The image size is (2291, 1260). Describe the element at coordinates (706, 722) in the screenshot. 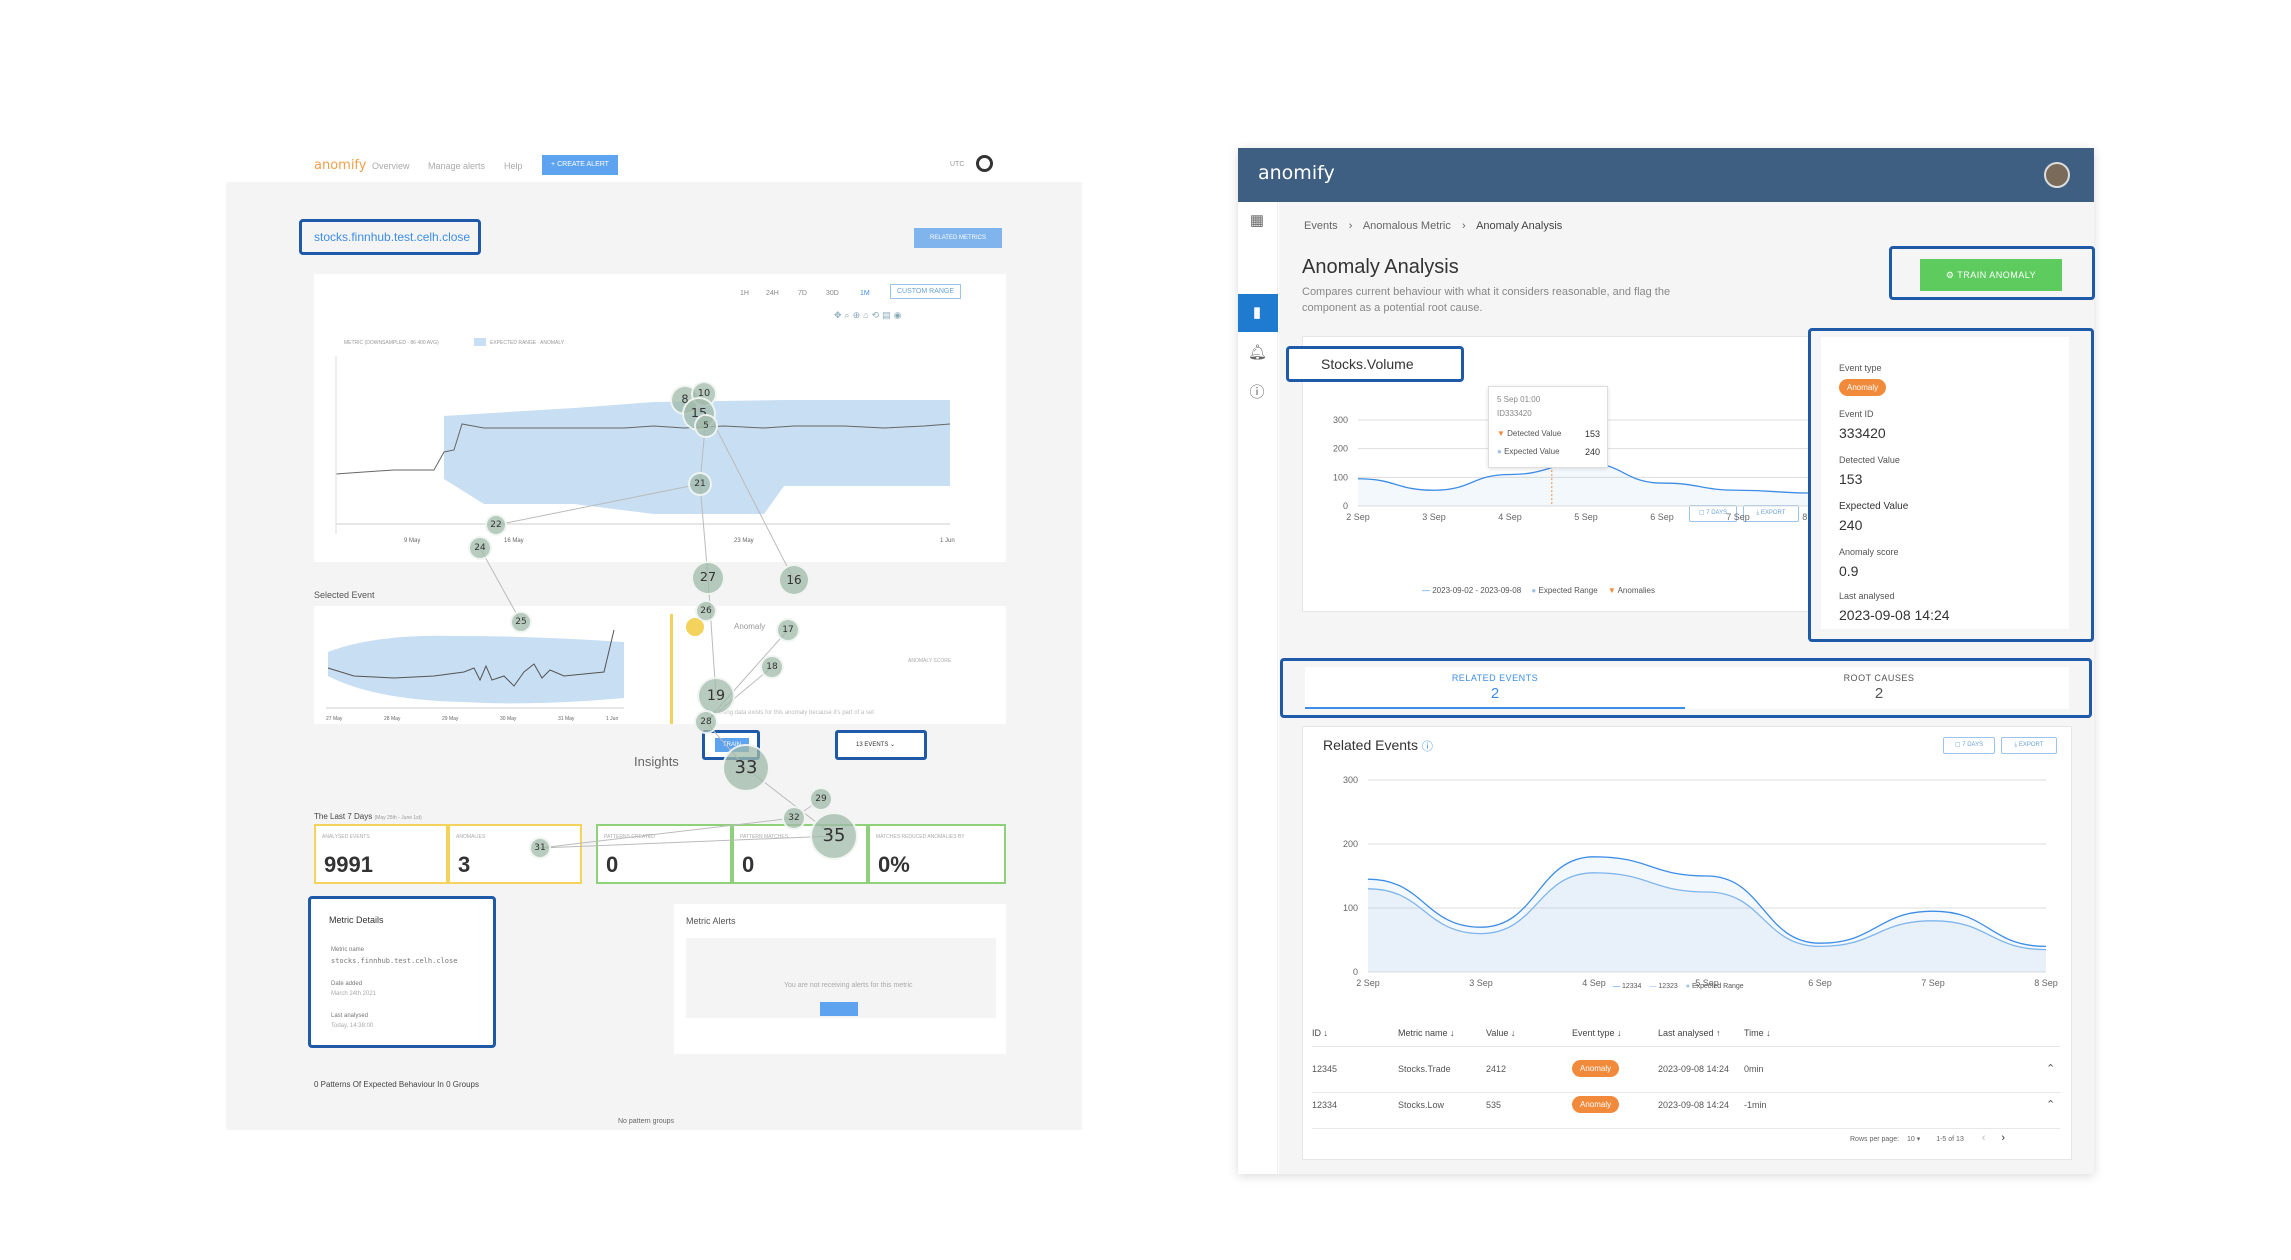

I see `cluster-bubble: 28` at that location.